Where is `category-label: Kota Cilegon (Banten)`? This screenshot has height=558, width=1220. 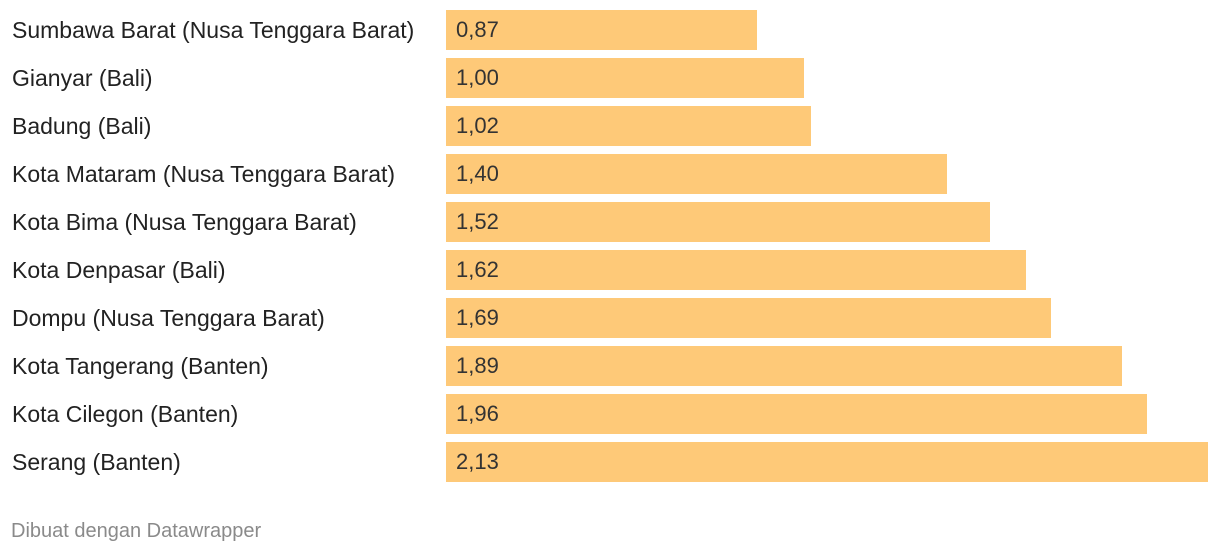
category-label: Kota Cilegon (Banten) is located at coordinates (125, 414).